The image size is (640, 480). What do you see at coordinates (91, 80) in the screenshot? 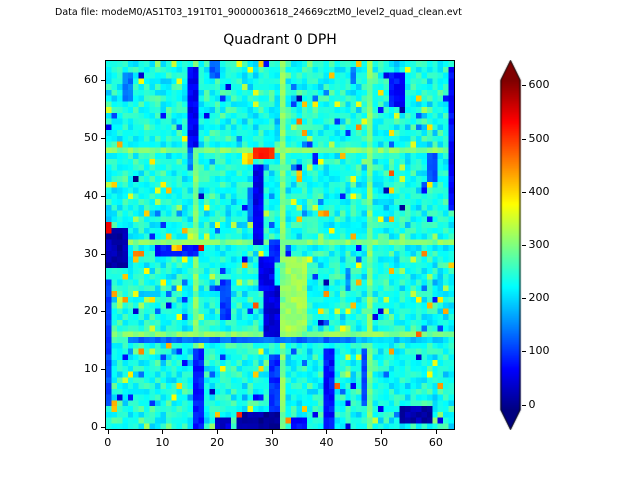
I see `y-tick-label: 60` at bounding box center [91, 80].